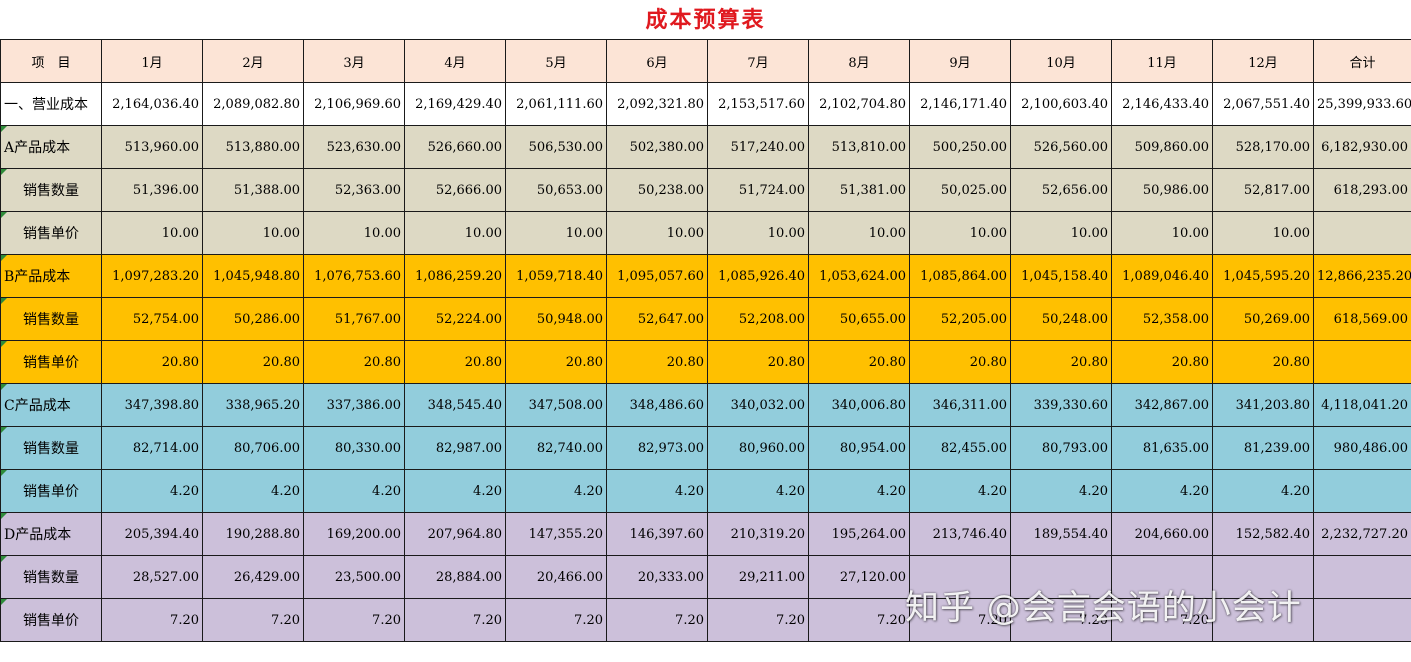 This screenshot has width=1411, height=662. What do you see at coordinates (253, 147) in the screenshot?
I see `table-cell: 513,880.00` at bounding box center [253, 147].